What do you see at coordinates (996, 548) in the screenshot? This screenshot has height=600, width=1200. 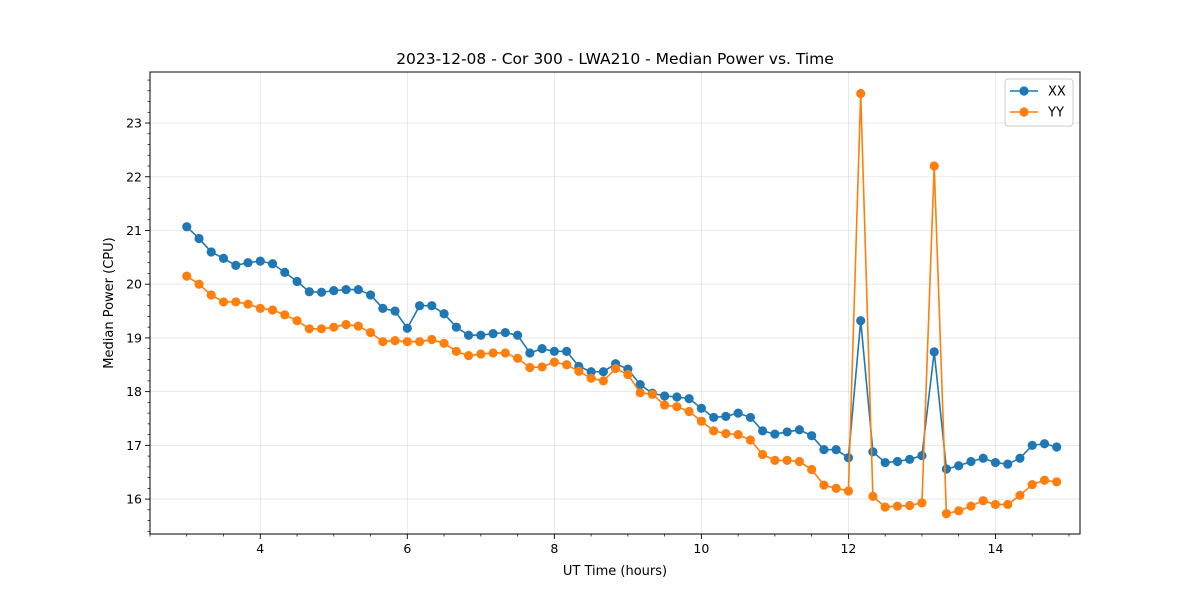 I see `x-tick-label: 14` at bounding box center [996, 548].